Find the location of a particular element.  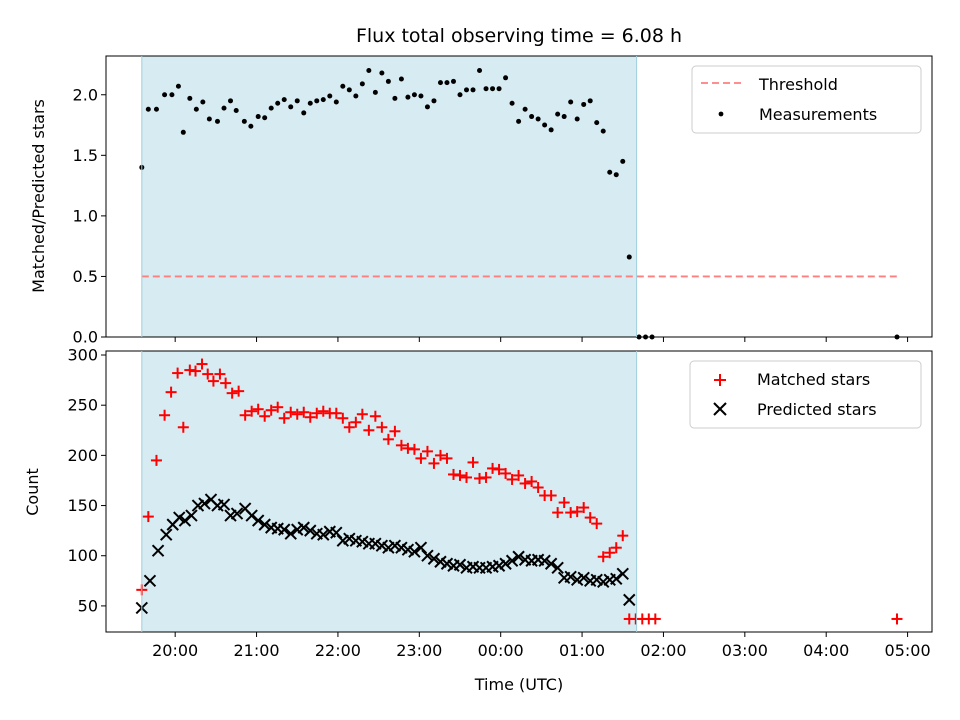

count-legend: Matched stars Predicted stars is located at coordinates (805, 394).